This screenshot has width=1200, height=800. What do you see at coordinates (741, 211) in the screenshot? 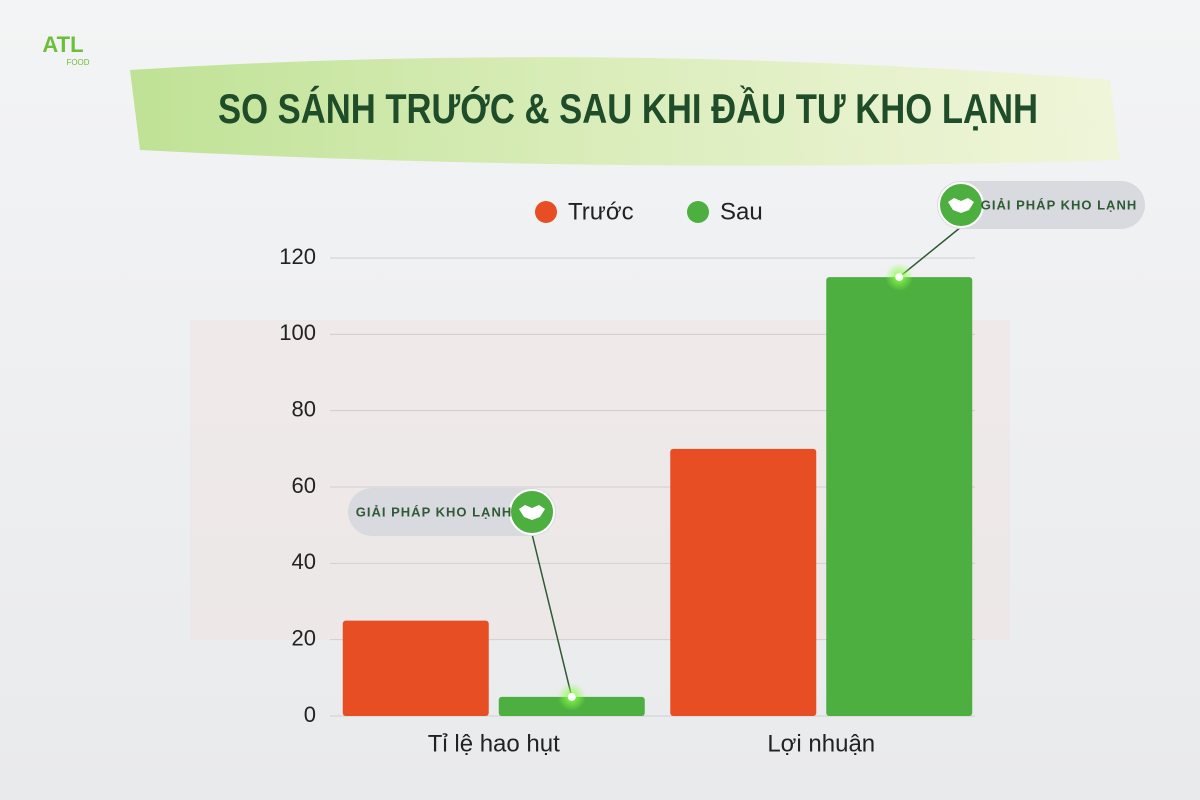
I see `legend-label: Sau` at bounding box center [741, 211].